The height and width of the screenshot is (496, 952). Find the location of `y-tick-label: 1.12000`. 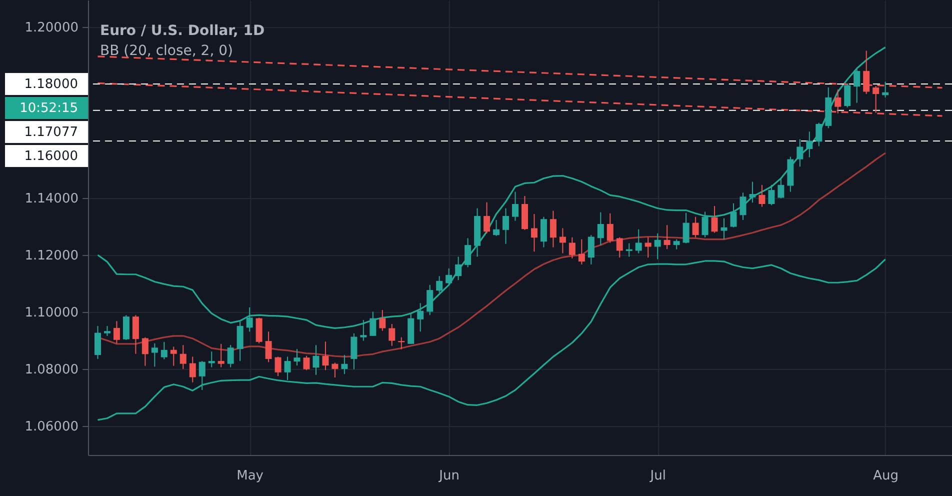

y-tick-label: 1.12000 is located at coordinates (51, 256).